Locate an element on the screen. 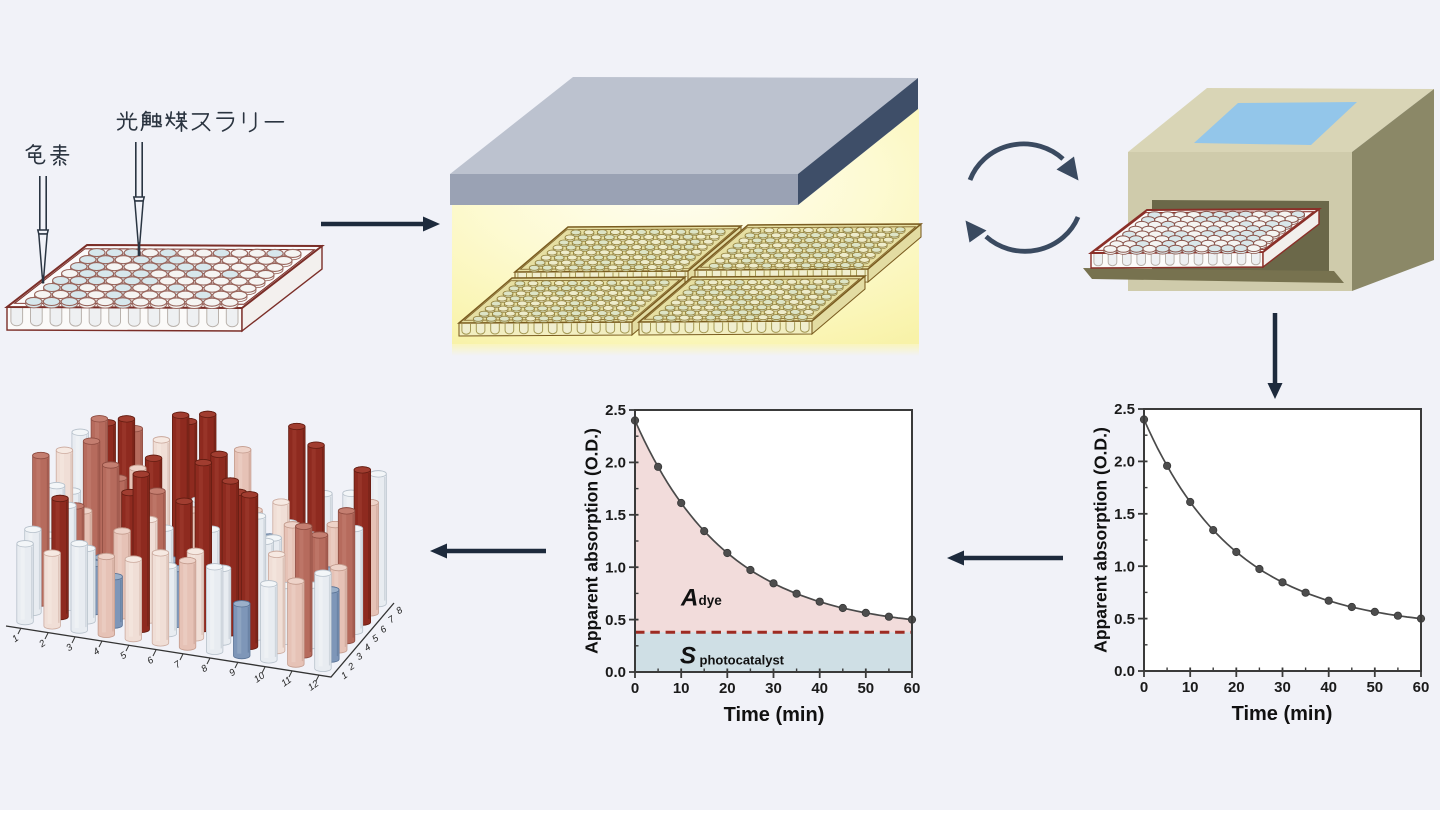 Image resolution: width=1440 pixels, height=815 pixels. svg-text: 9 is located at coordinates (232, 673).